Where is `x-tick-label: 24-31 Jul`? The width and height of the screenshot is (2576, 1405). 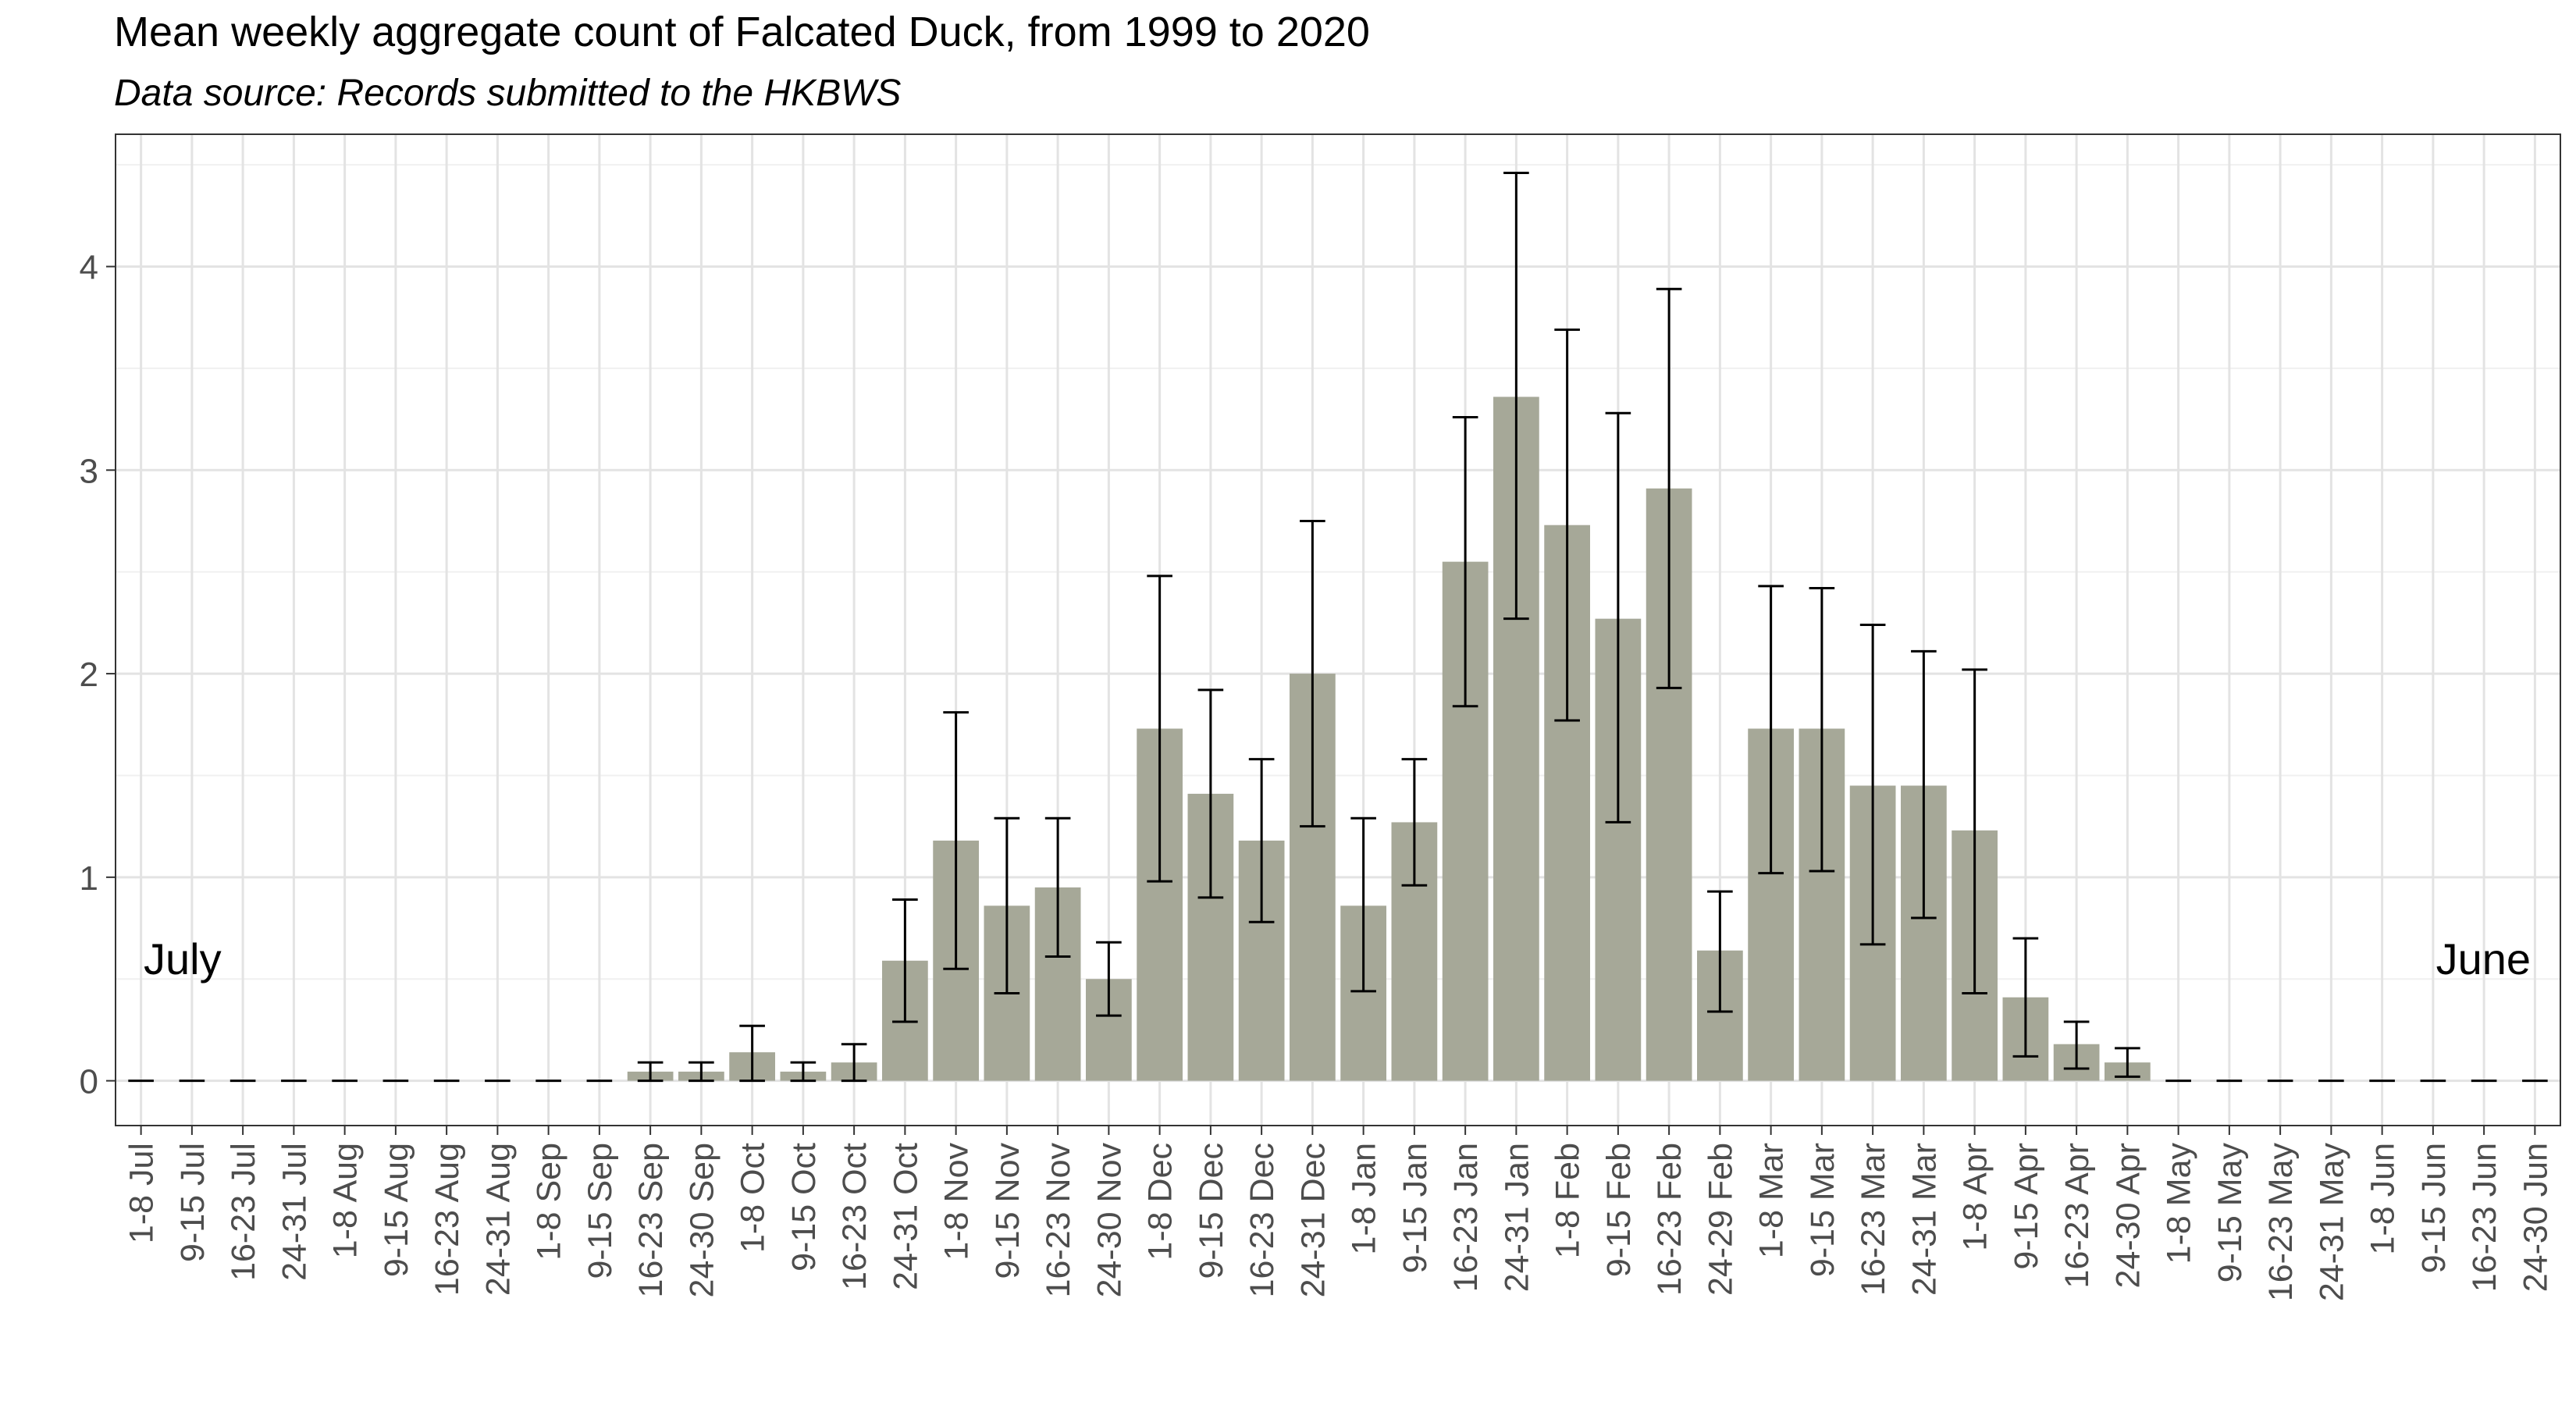 x-tick-label: 24-31 Jul is located at coordinates (294, 1212).